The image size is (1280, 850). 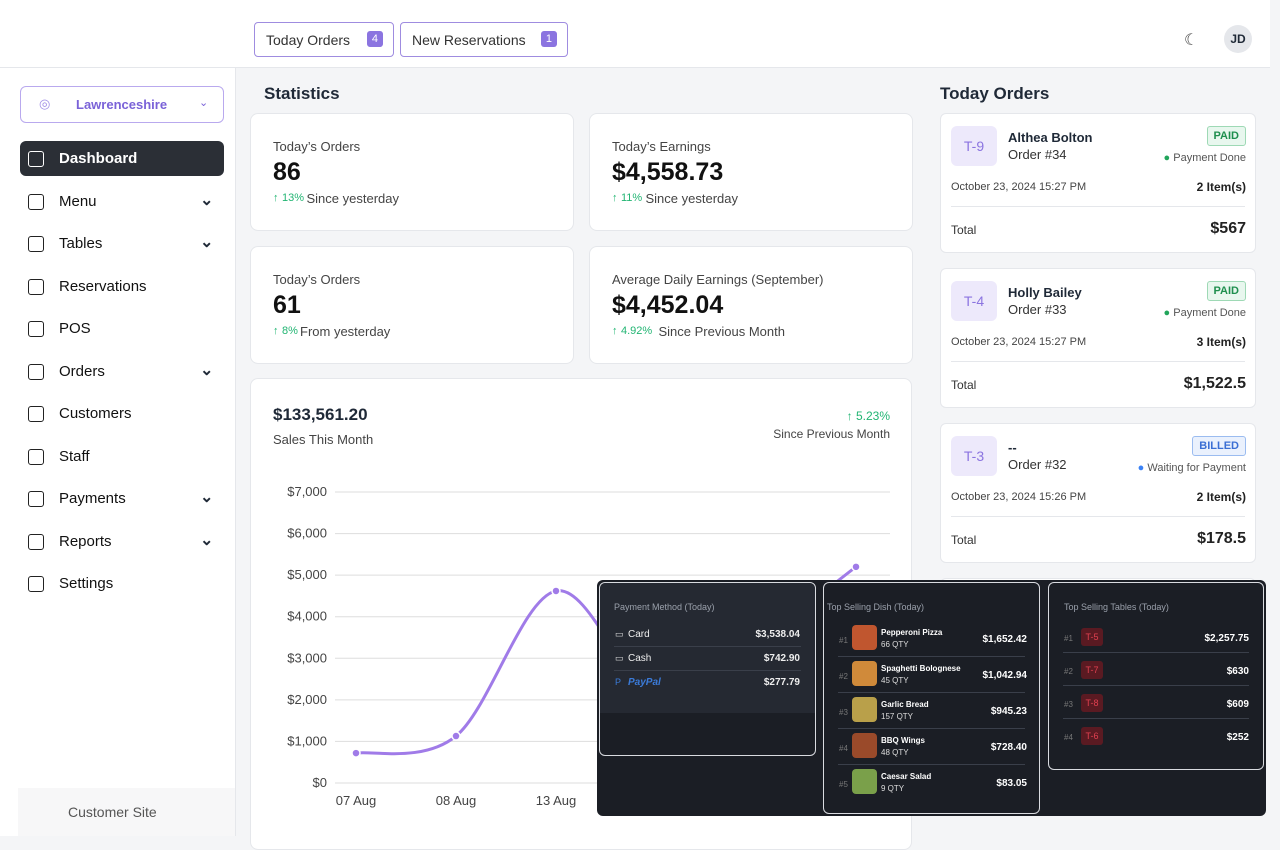 What do you see at coordinates (122, 158) in the screenshot?
I see `menu-item: Dashboard` at bounding box center [122, 158].